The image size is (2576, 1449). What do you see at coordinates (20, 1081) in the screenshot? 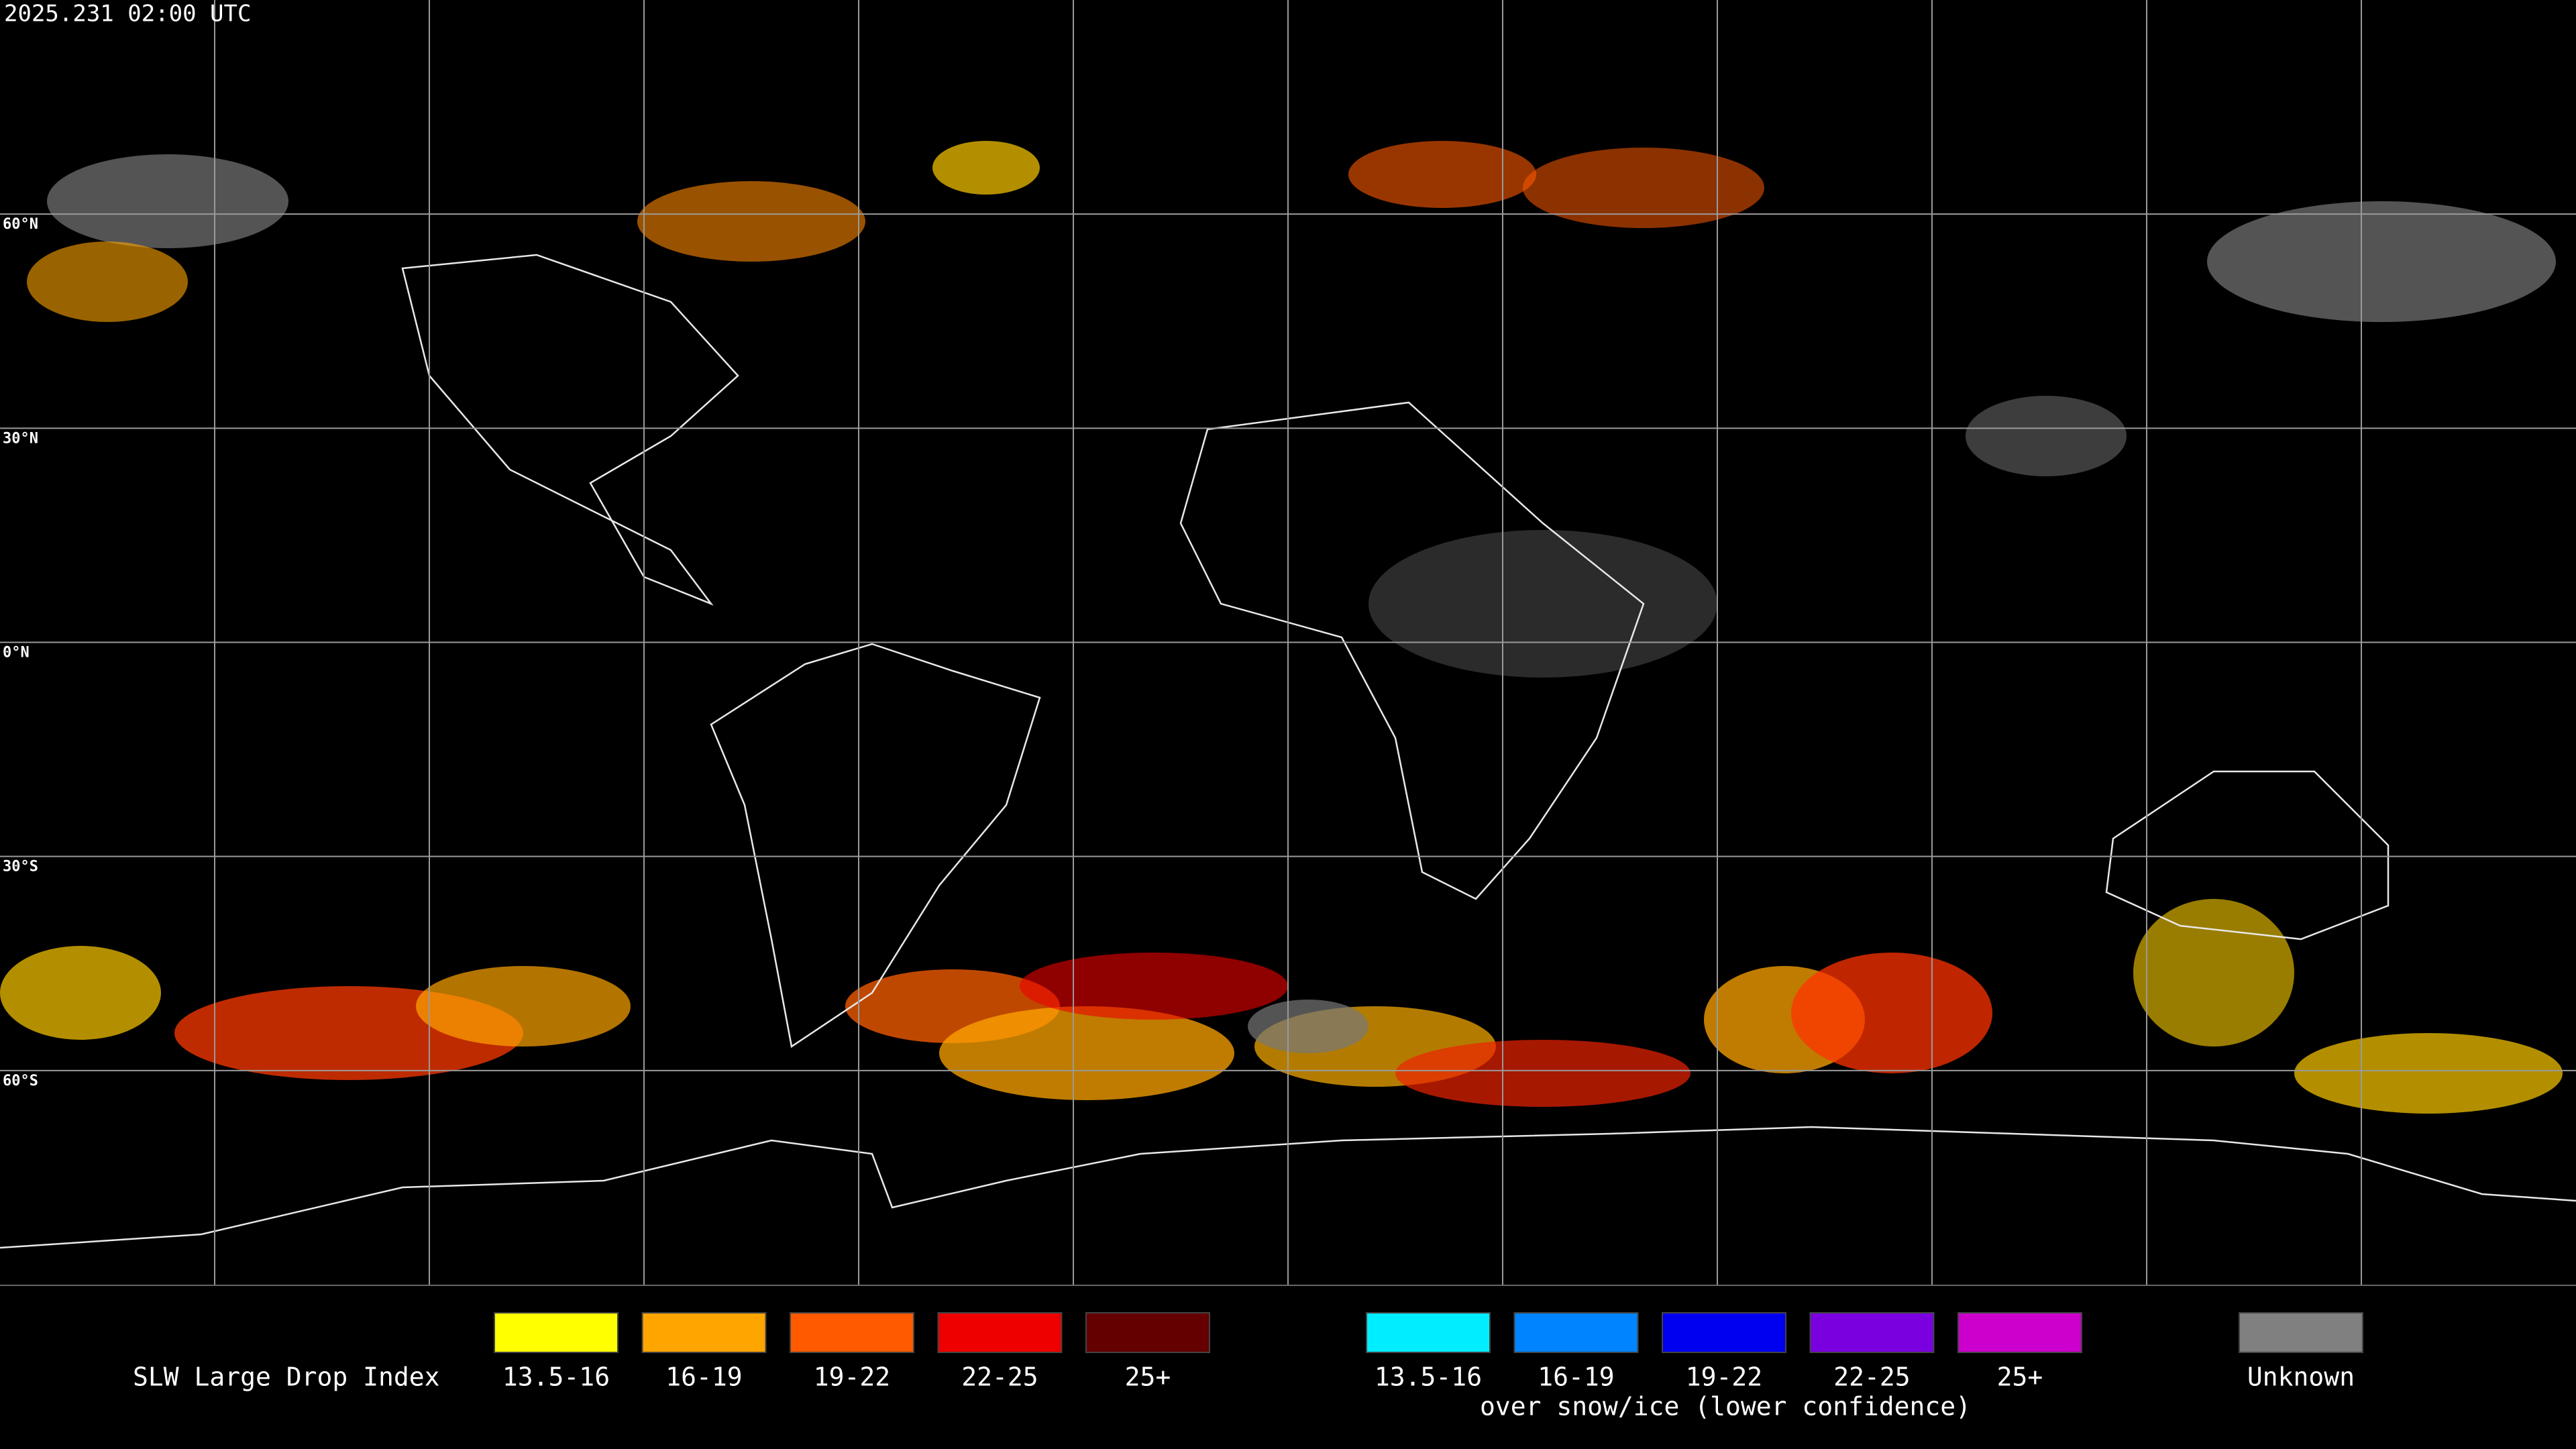
I see `latitude-label: 60°S` at bounding box center [20, 1081].